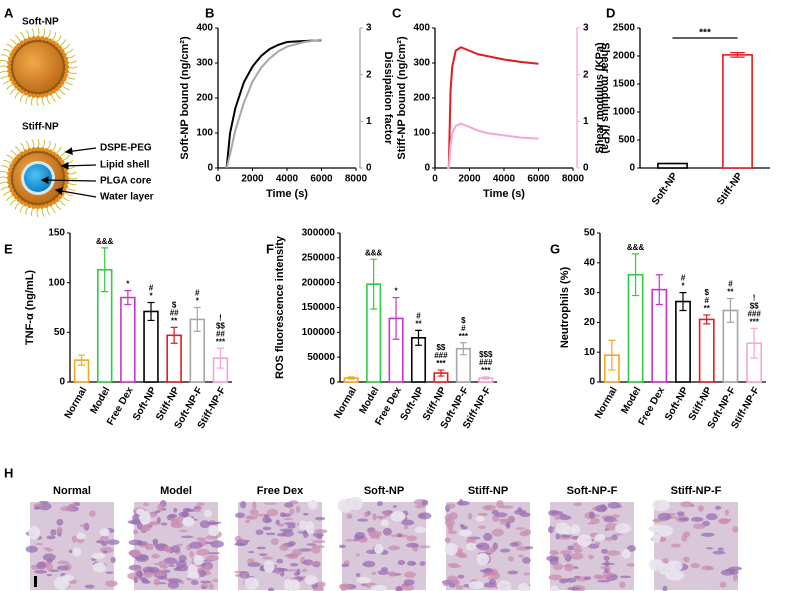 This screenshot has width=789, height=591. I want to click on significance-label: ##, so click(220, 333).